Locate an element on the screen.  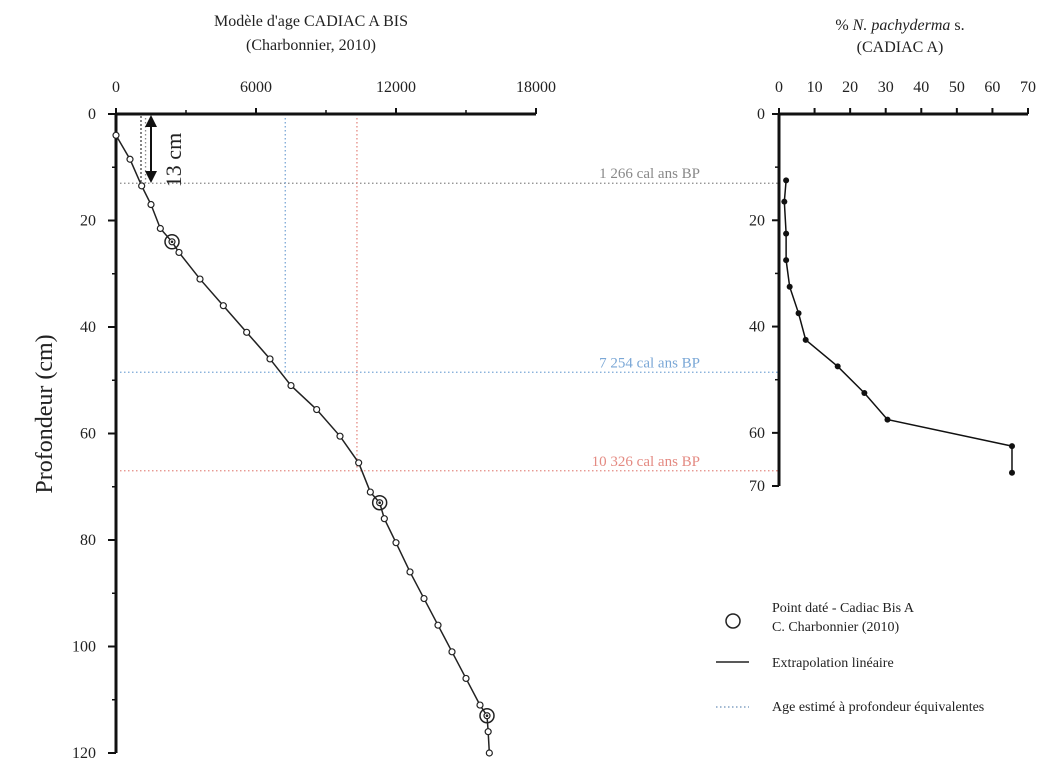
left-y-tick-label: 80 is located at coordinates (88, 540).